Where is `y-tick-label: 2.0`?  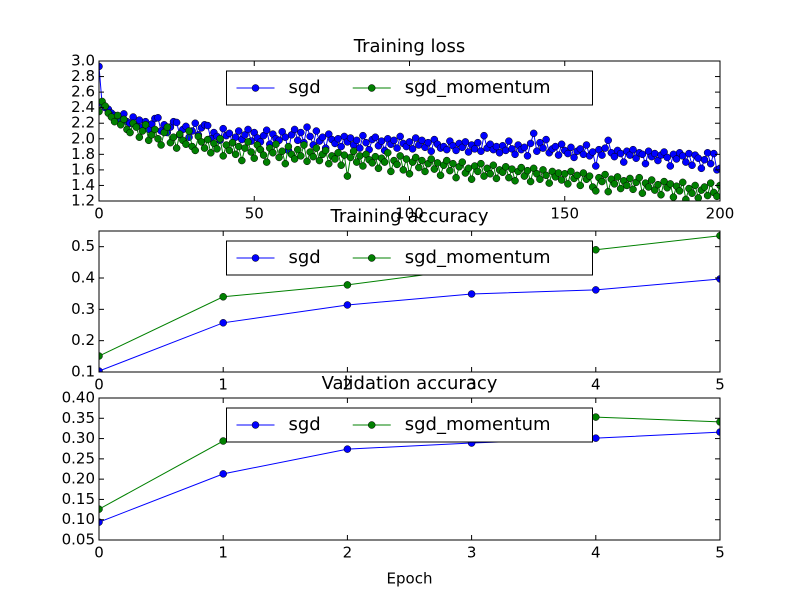 y-tick-label: 2.0 is located at coordinates (83, 138).